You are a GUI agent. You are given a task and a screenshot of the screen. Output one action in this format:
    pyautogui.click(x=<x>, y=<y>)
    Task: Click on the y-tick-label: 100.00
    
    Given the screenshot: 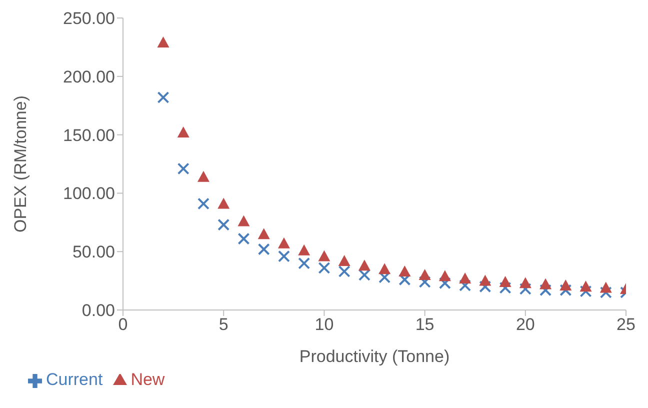 What is the action you would take?
    pyautogui.click(x=89, y=194)
    